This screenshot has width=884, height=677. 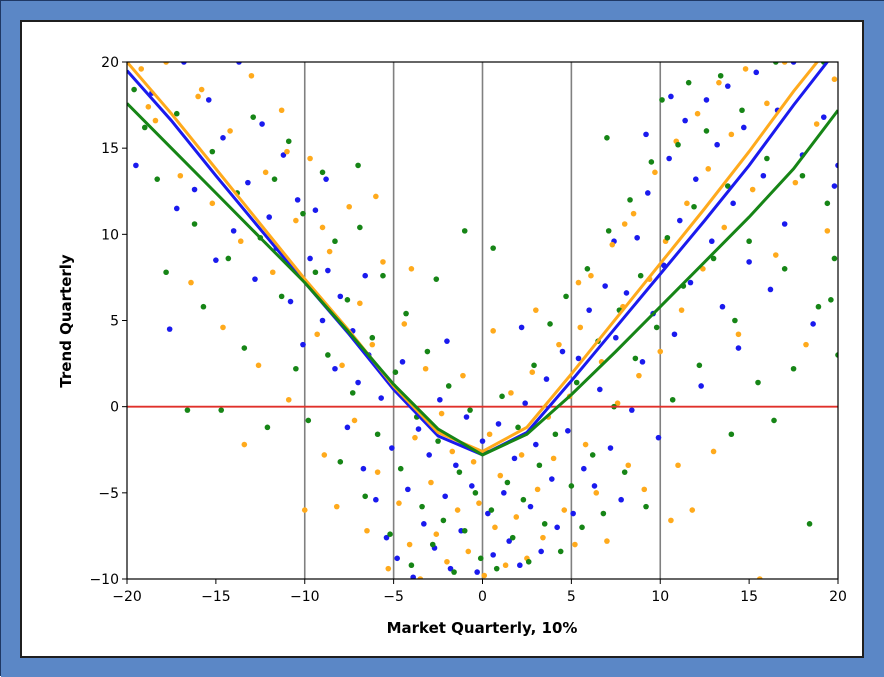 What do you see at coordinates (110, 149) in the screenshot?
I see `y-tick-label: 15` at bounding box center [110, 149].